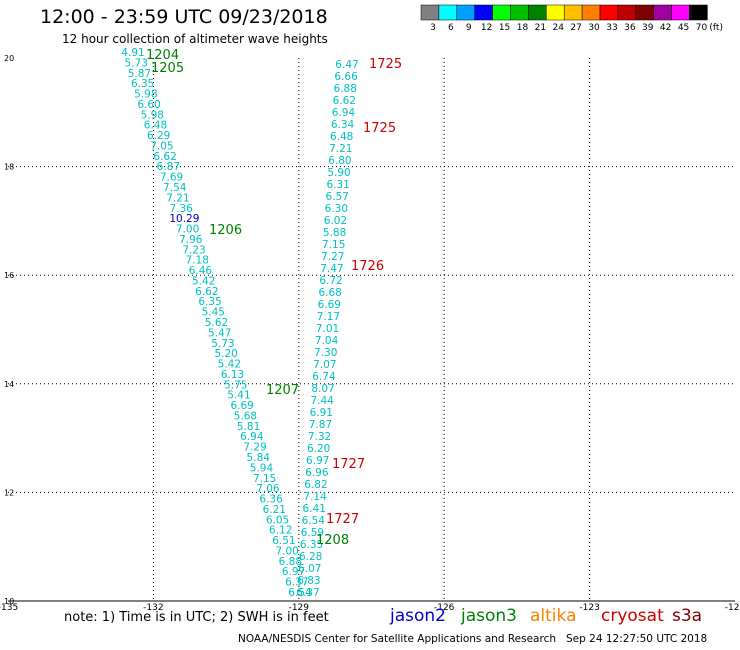  Describe the element at coordinates (225, 230) in the screenshot. I see `time-label: 1206` at that location.